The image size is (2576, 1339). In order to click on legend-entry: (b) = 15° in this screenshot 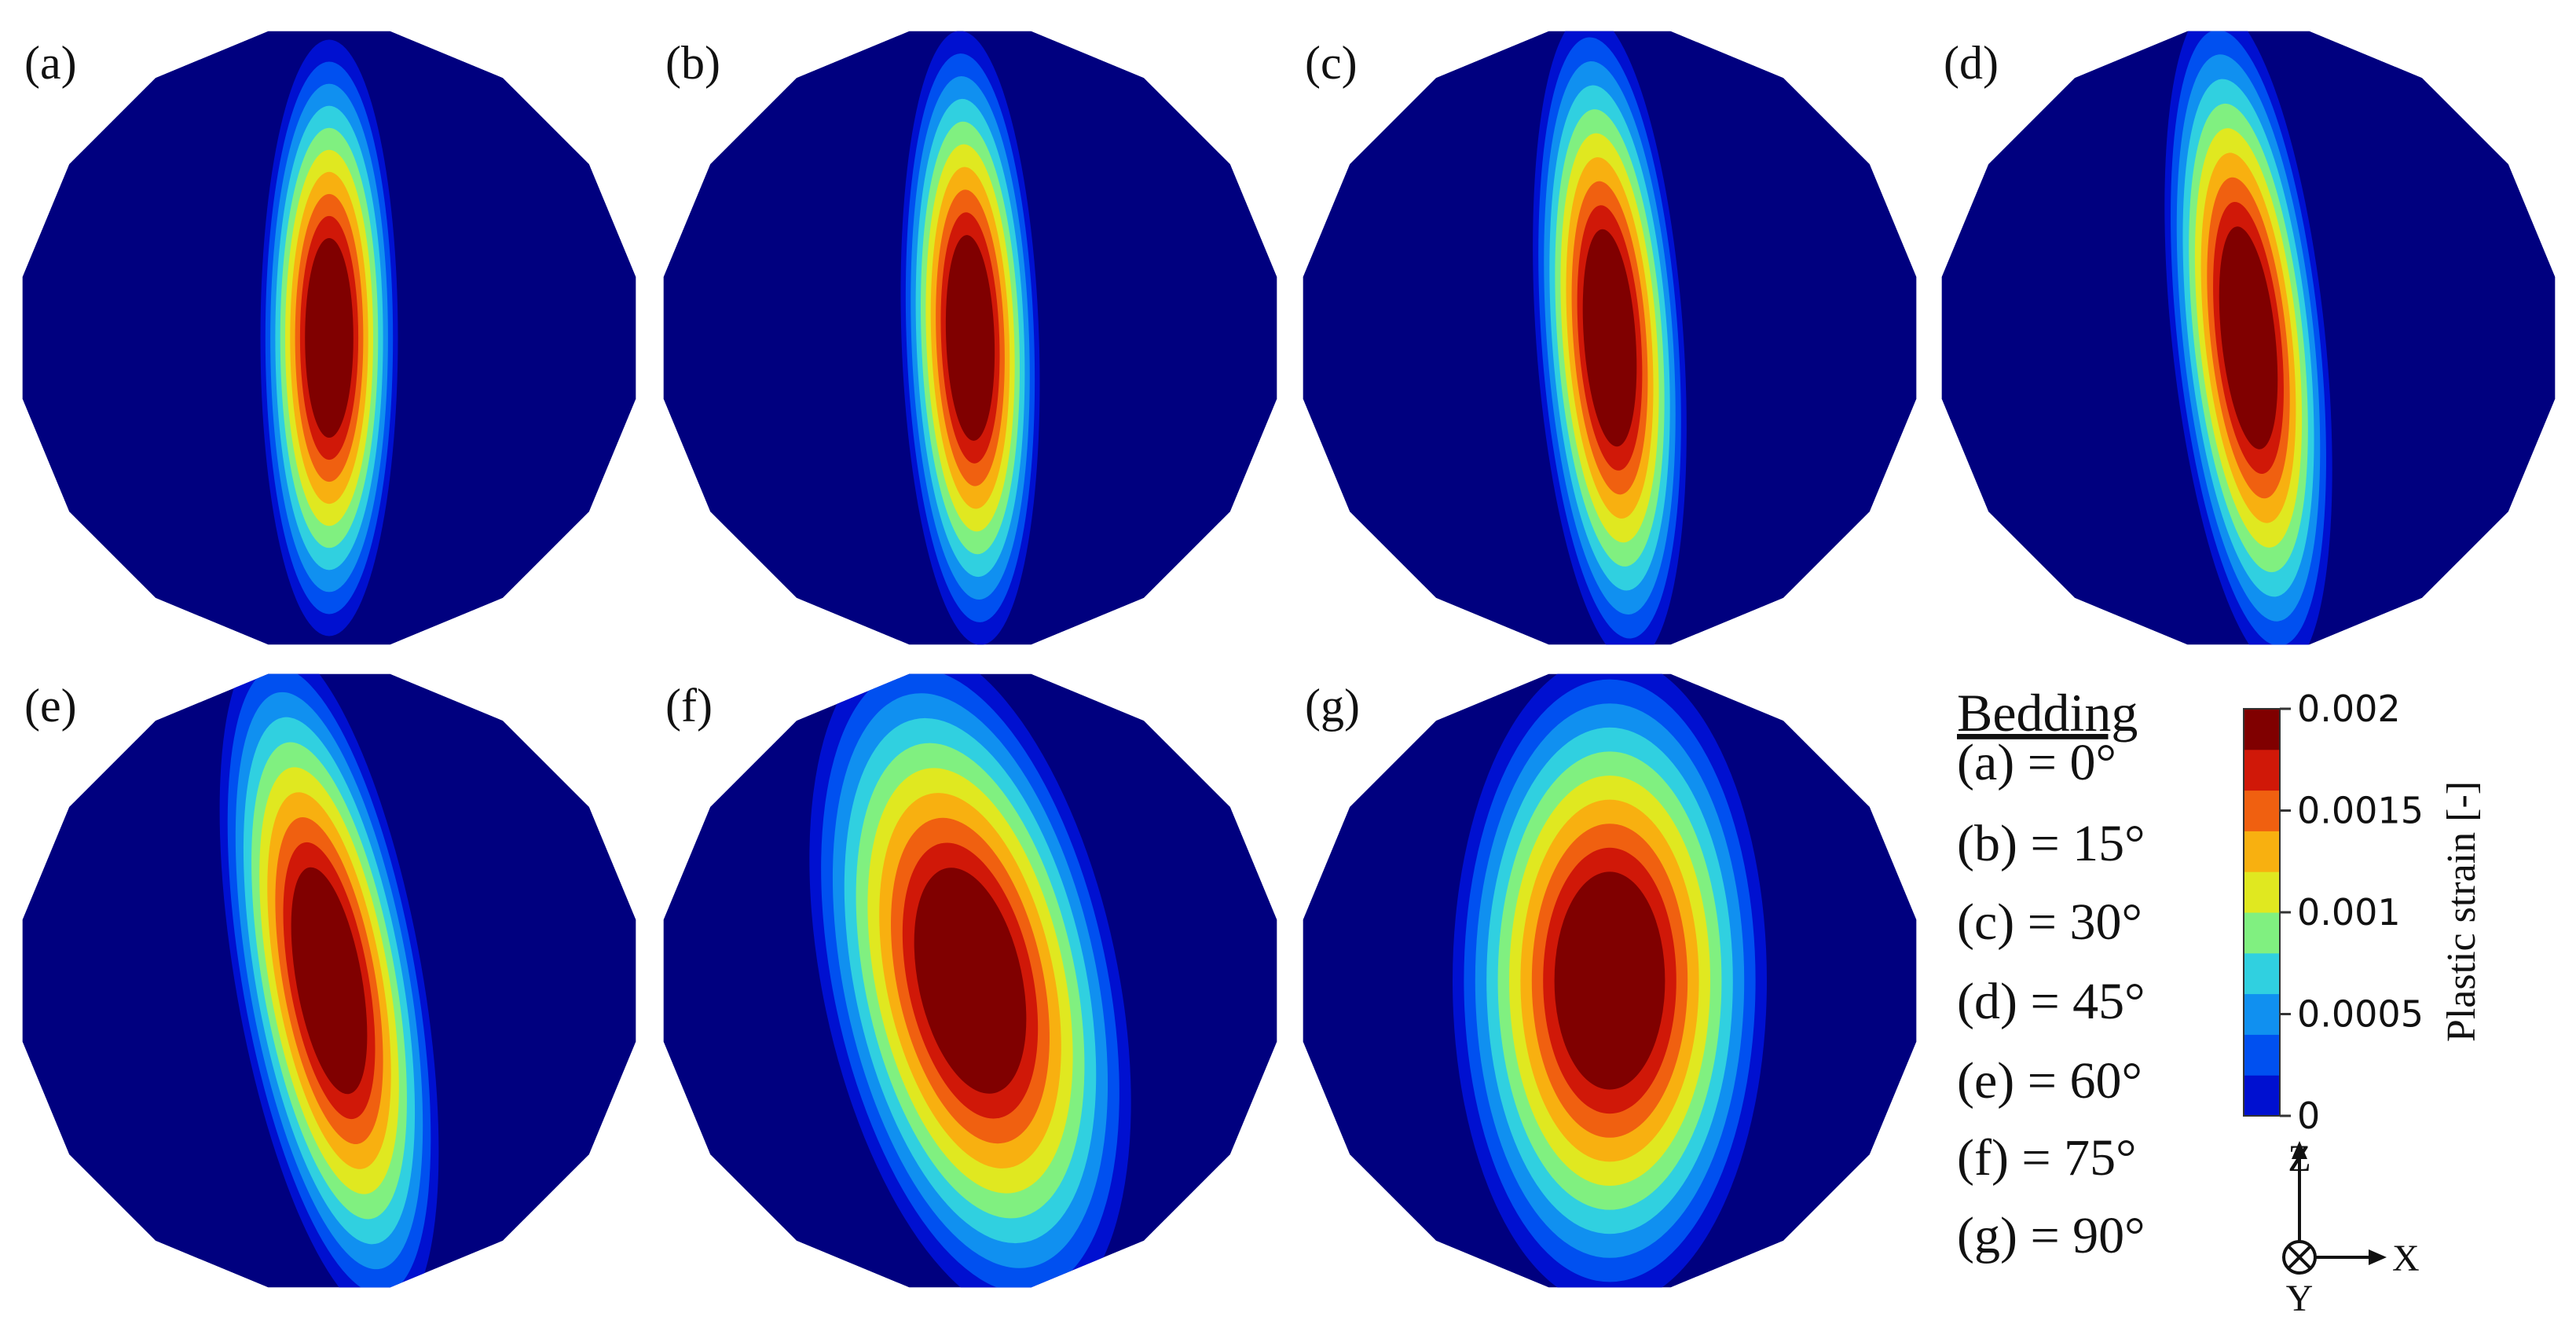, I will do `click(2051, 843)`.